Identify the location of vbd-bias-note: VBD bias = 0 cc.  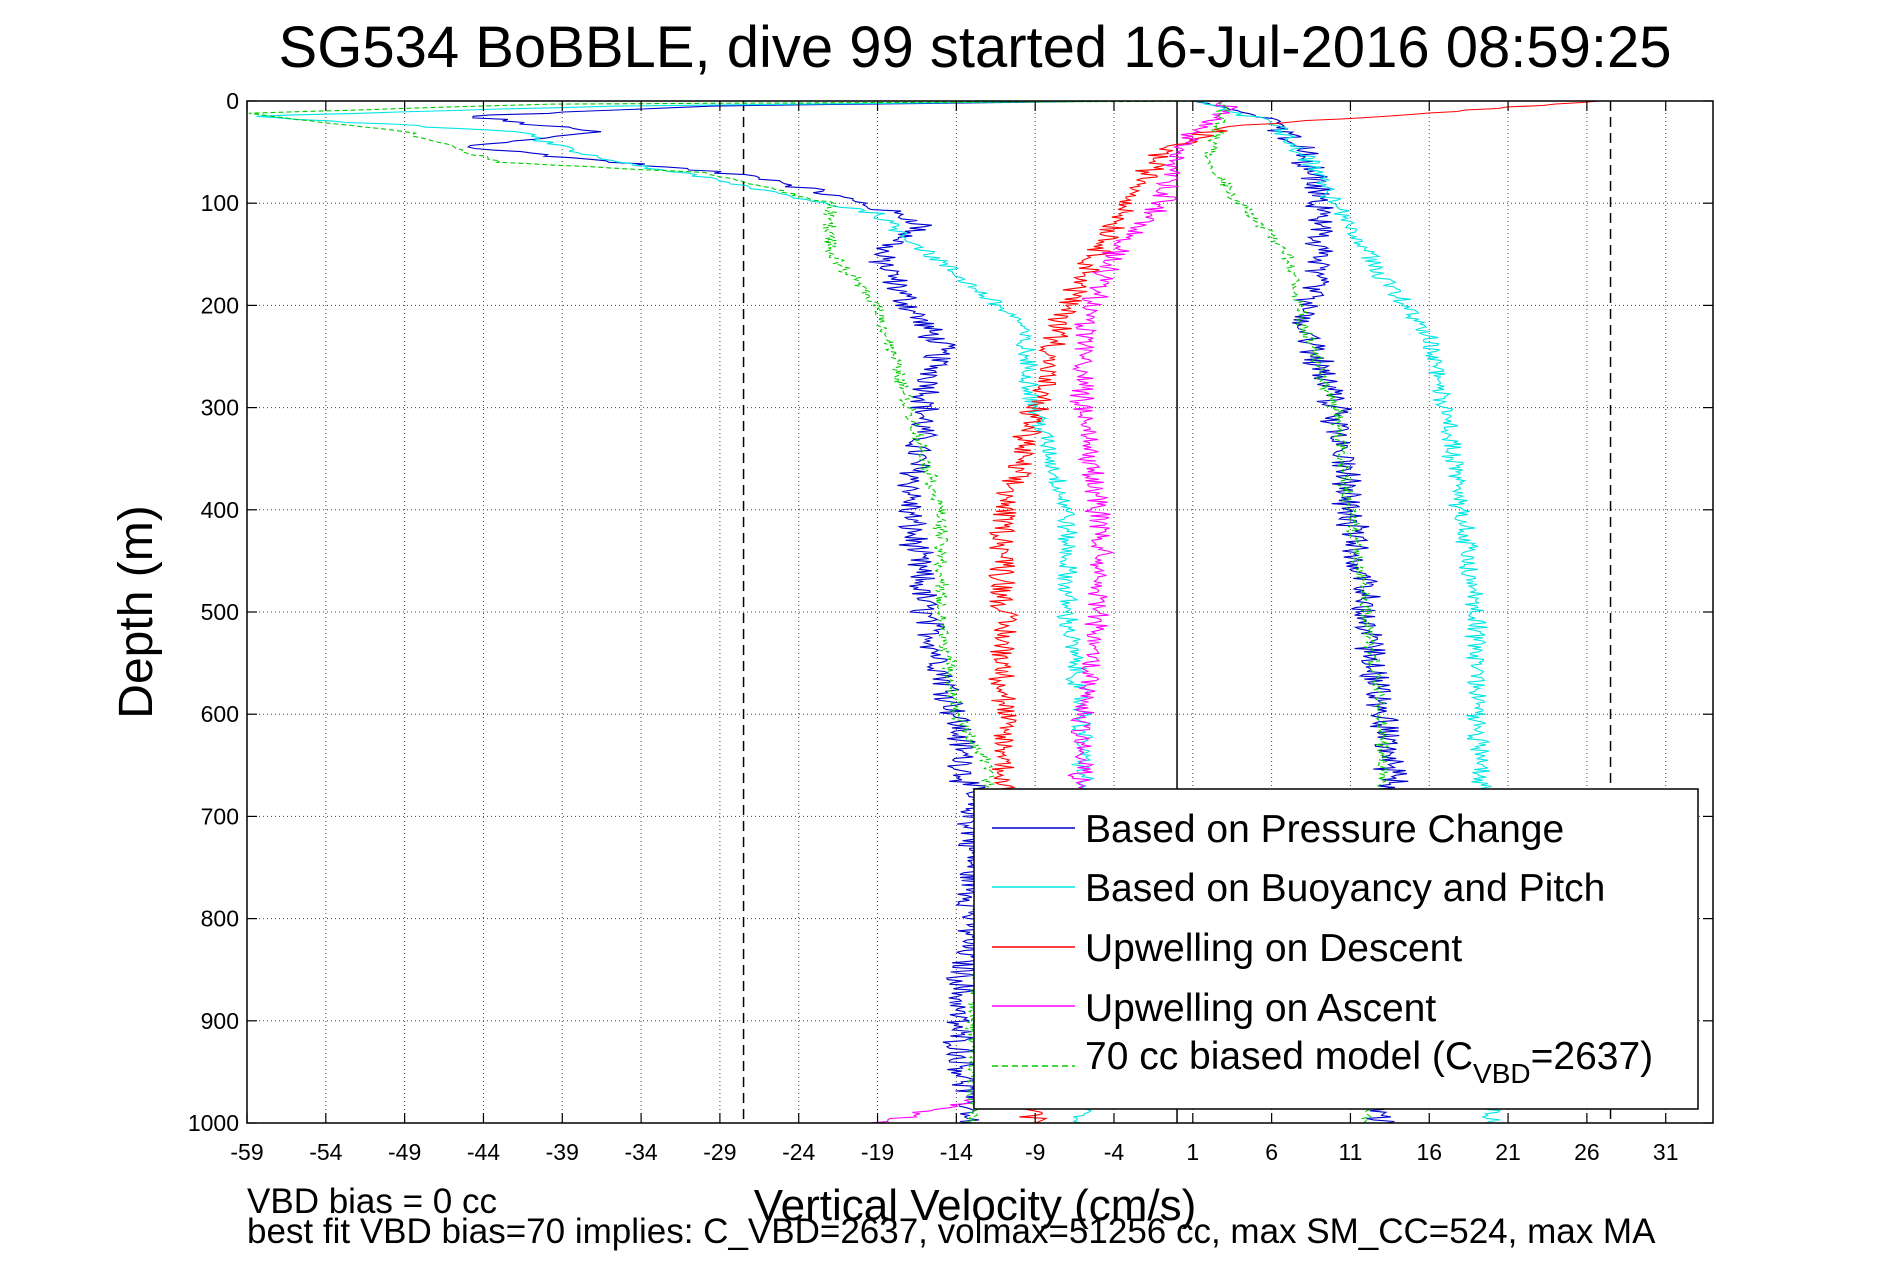
(372, 1201).